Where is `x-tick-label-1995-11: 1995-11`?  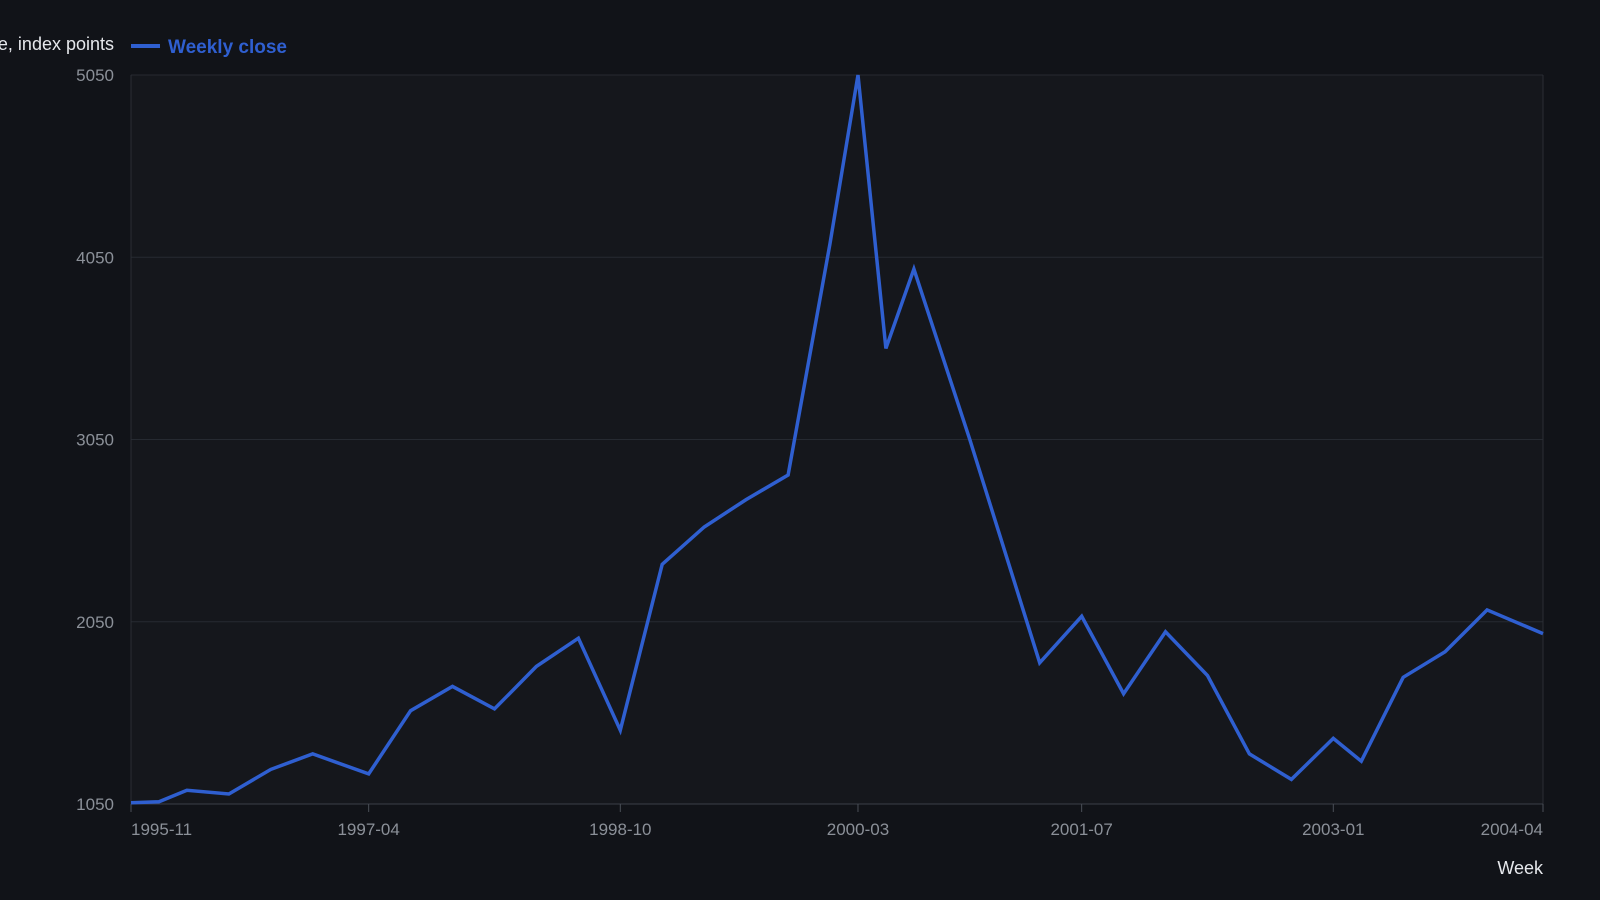
x-tick-label-1995-11: 1995-11 is located at coordinates (161, 829).